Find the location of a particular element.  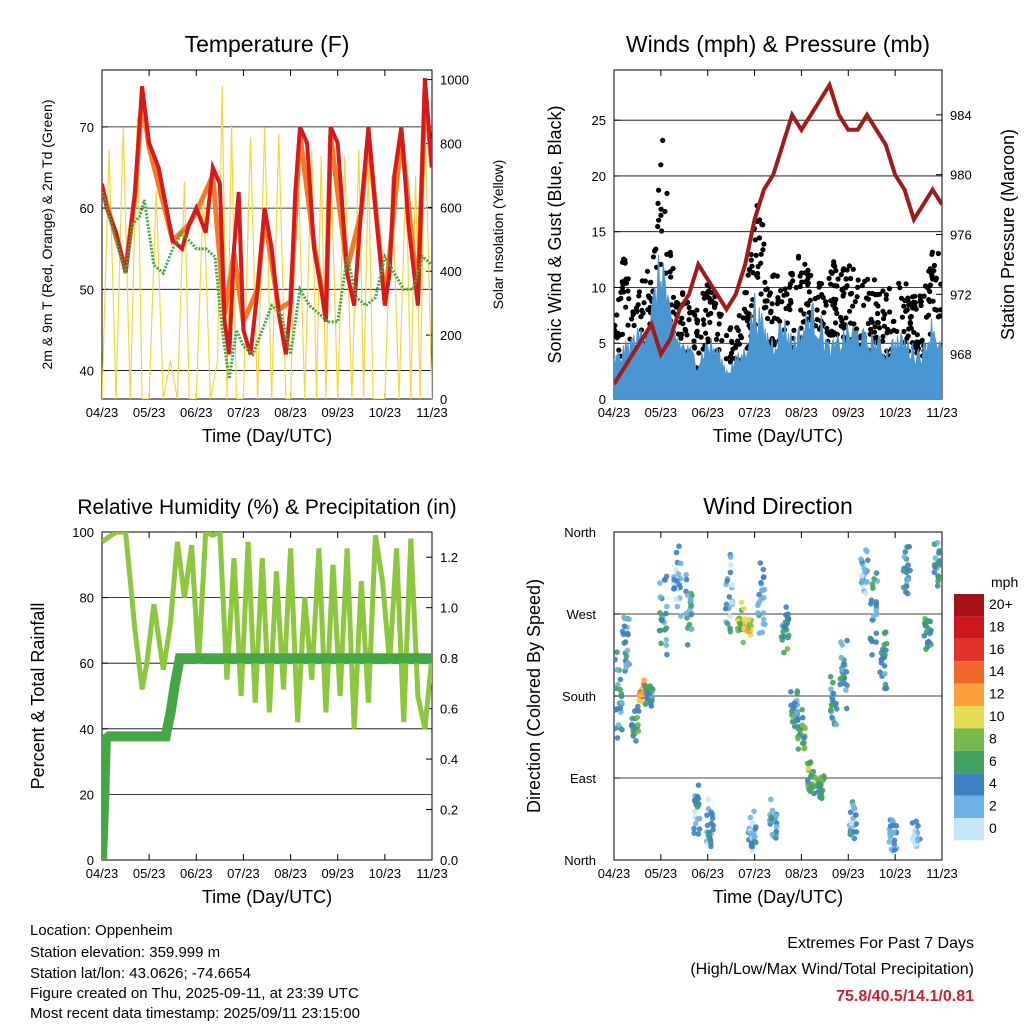

footer-latlon: Station lat/lon: 43.0626; -74.6654 is located at coordinates (141, 973).